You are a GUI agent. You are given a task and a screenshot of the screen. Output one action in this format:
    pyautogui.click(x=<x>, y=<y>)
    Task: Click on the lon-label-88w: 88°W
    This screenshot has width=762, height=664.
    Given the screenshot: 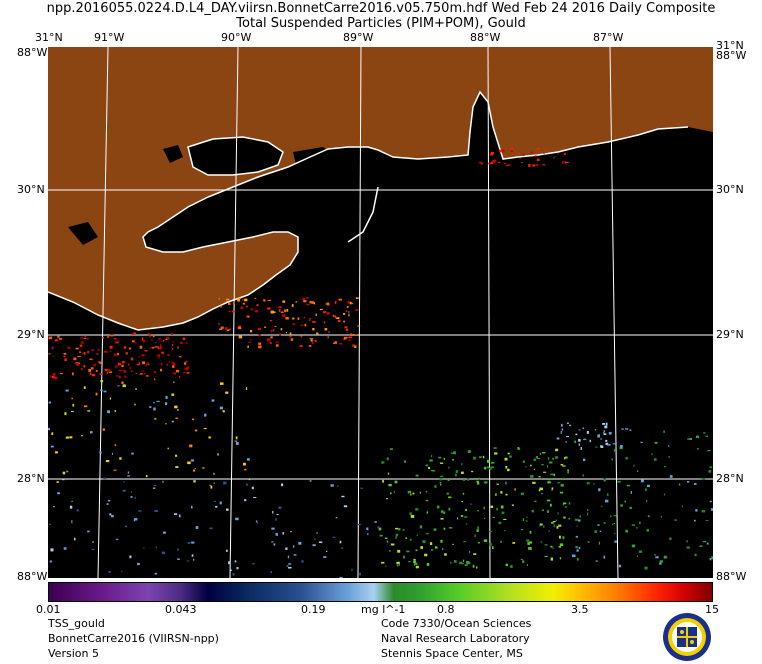 What is the action you would take?
    pyautogui.click(x=485, y=37)
    